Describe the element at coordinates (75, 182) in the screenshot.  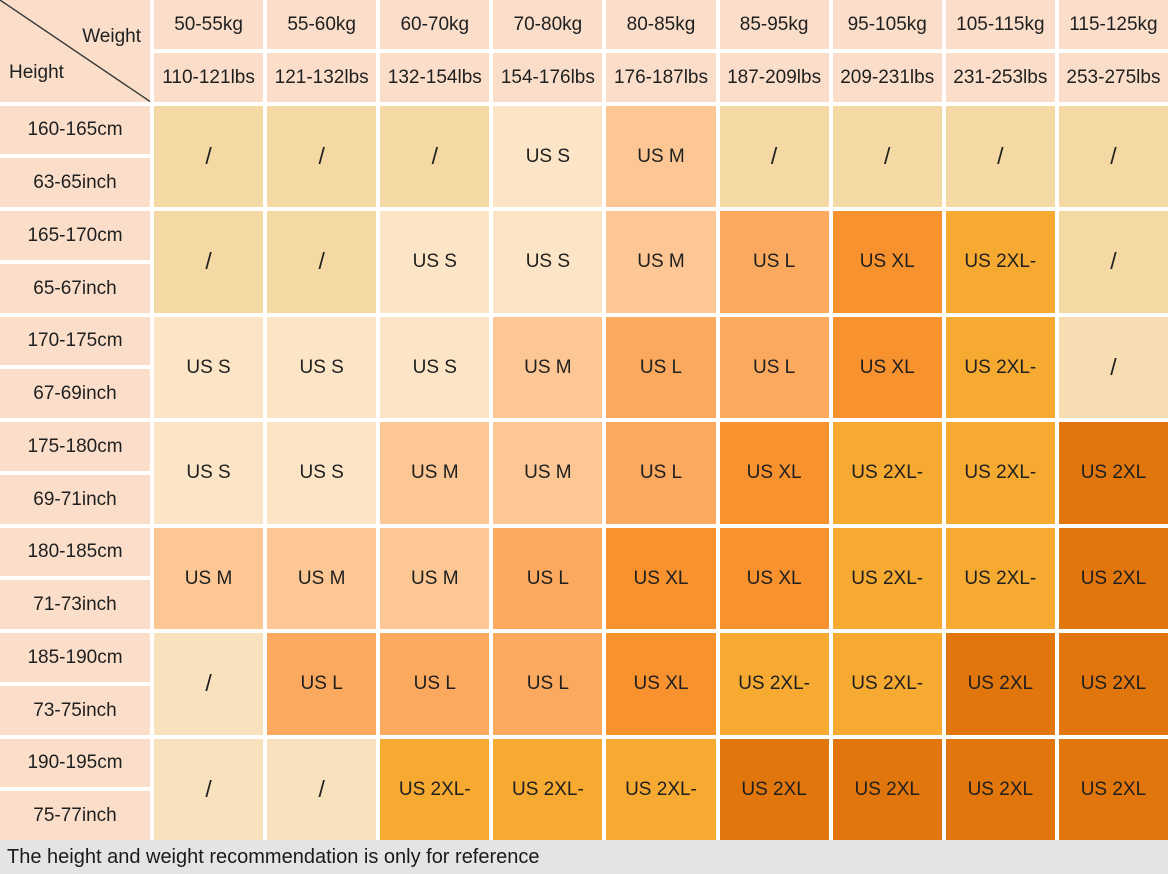
I see `height-header-inch: 63-65inch` at that location.